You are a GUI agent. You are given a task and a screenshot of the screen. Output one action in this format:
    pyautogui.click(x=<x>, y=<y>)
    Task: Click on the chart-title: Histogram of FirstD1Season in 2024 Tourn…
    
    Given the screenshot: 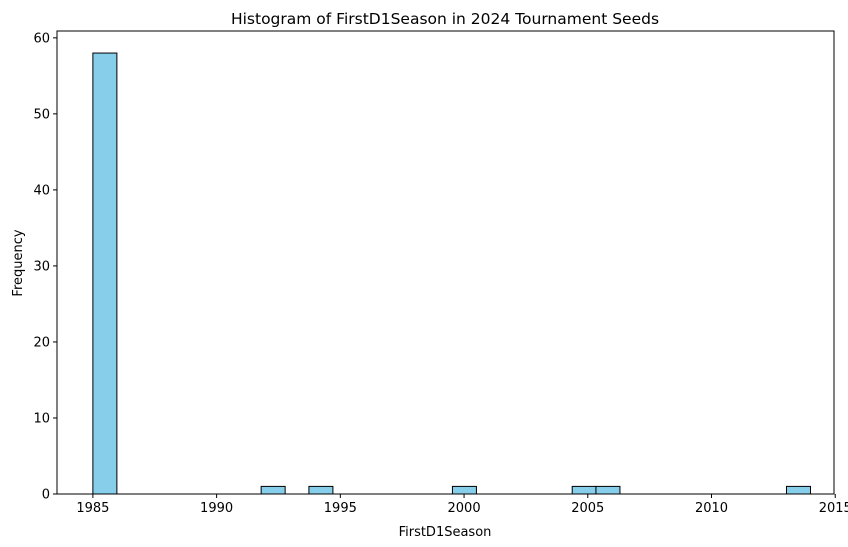 What is the action you would take?
    pyautogui.click(x=445, y=19)
    